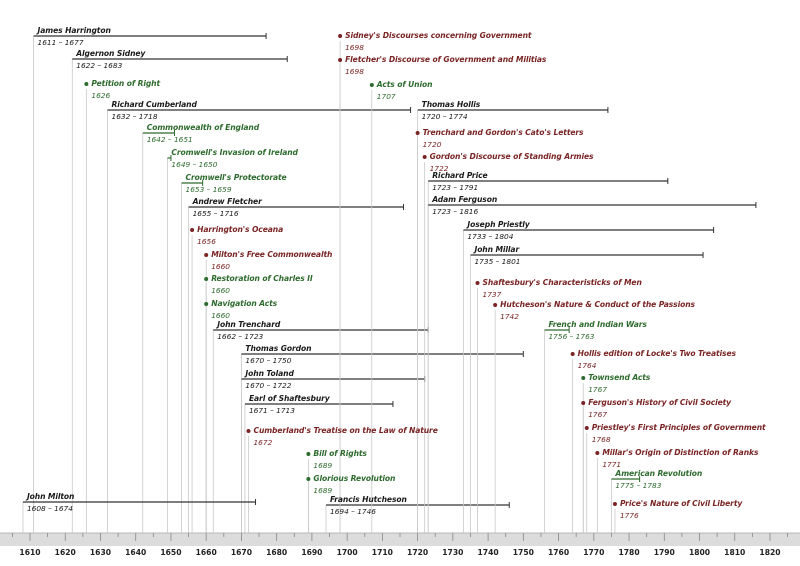 Image resolution: width=800 pixels, height=566 pixels. Describe the element at coordinates (612, 464) in the screenshot. I see `event-dates-millar_origin: 1771` at that location.